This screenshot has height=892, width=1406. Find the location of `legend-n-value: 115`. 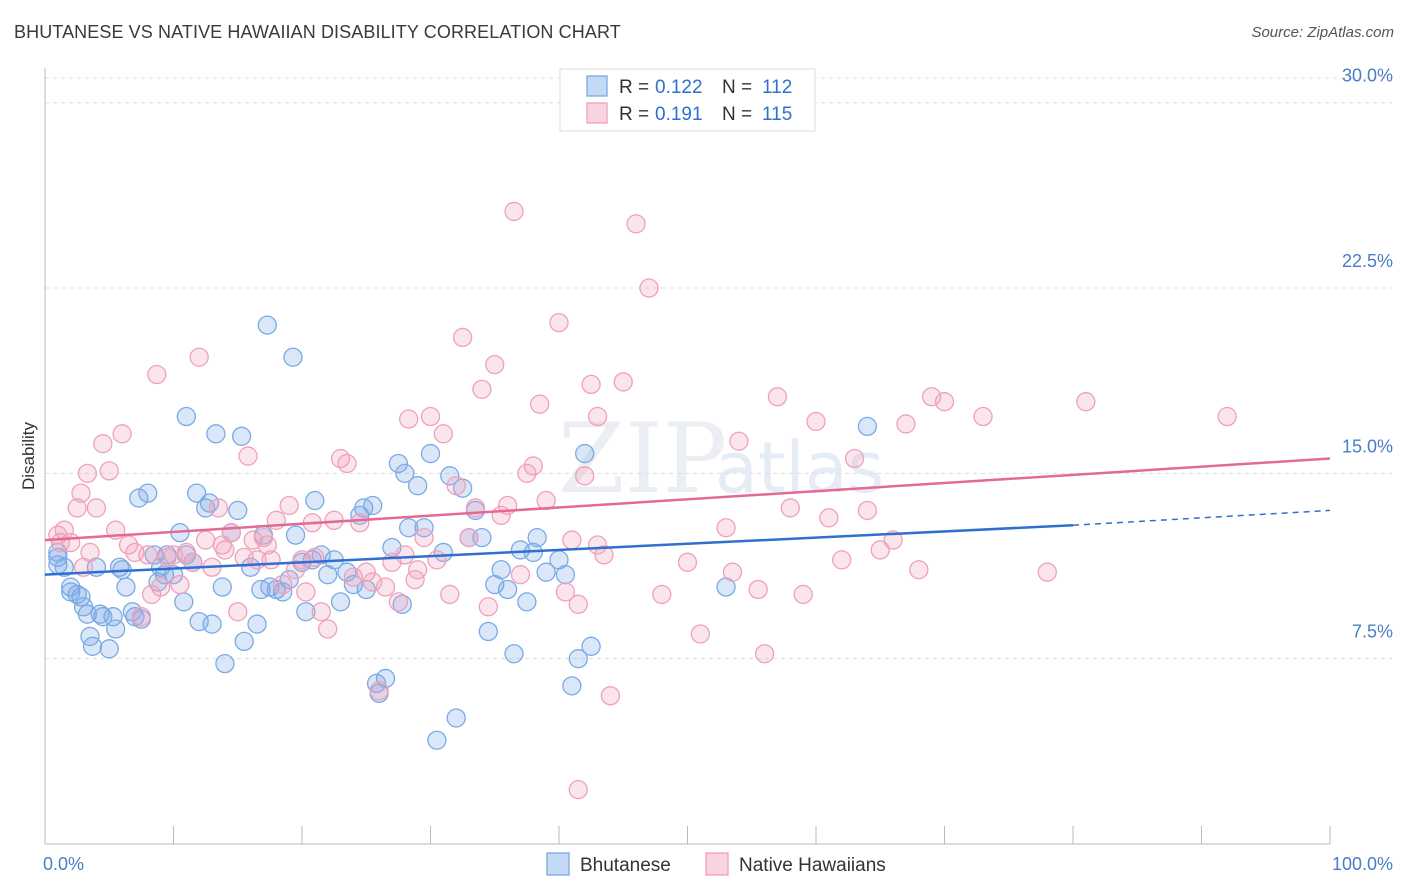

legend-n-value: 115 is located at coordinates (777, 114).